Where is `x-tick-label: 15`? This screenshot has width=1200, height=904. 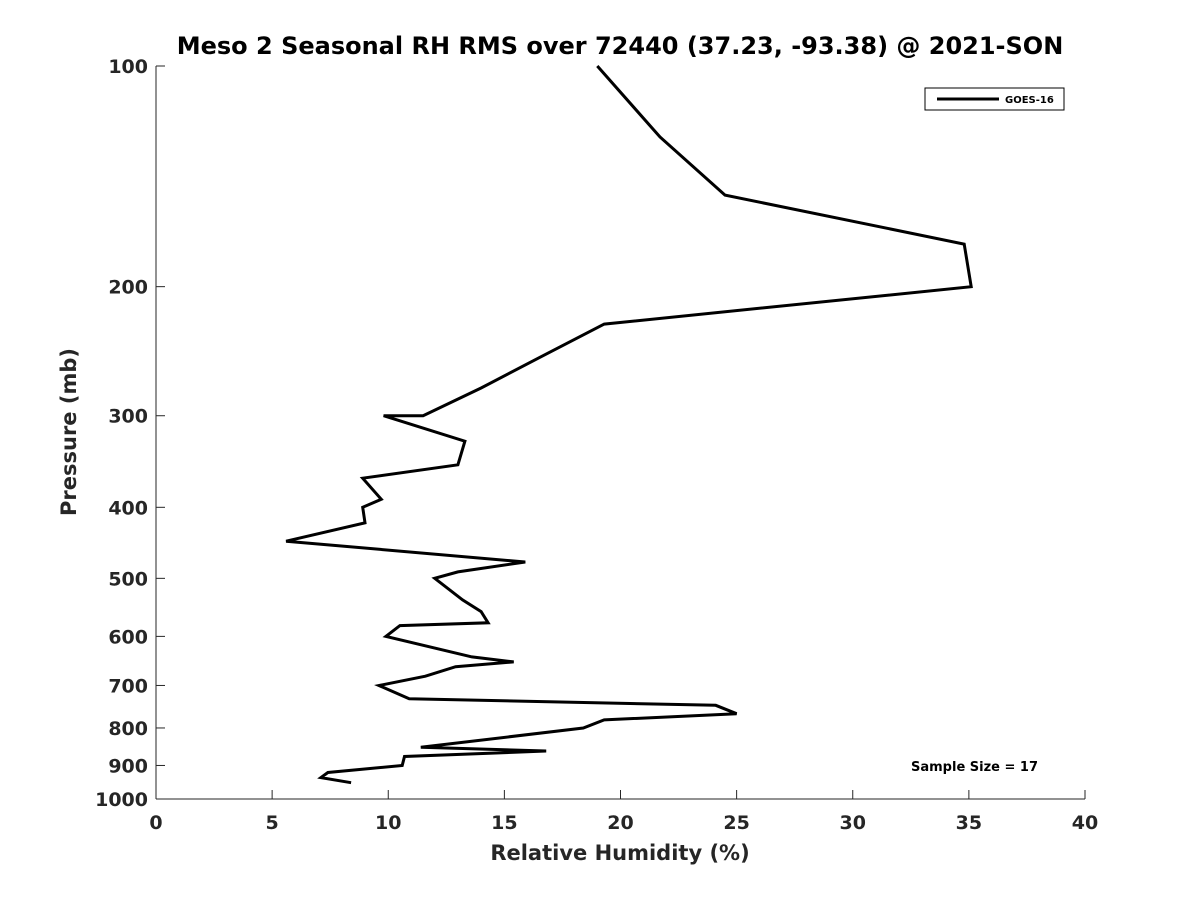 x-tick-label: 15 is located at coordinates (504, 823).